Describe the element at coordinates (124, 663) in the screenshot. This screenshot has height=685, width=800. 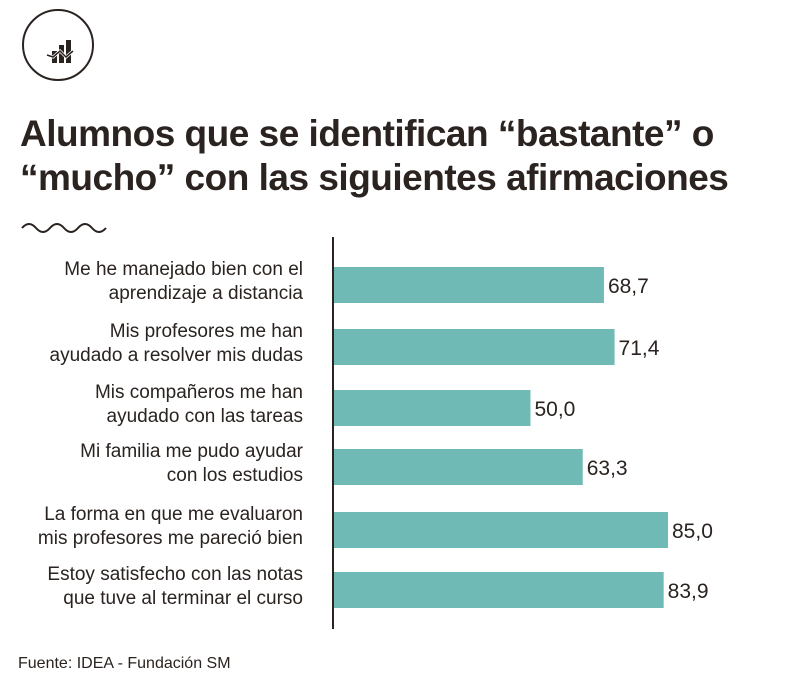
I see `source-note: Fuente: IDEA - Fundación SM` at that location.